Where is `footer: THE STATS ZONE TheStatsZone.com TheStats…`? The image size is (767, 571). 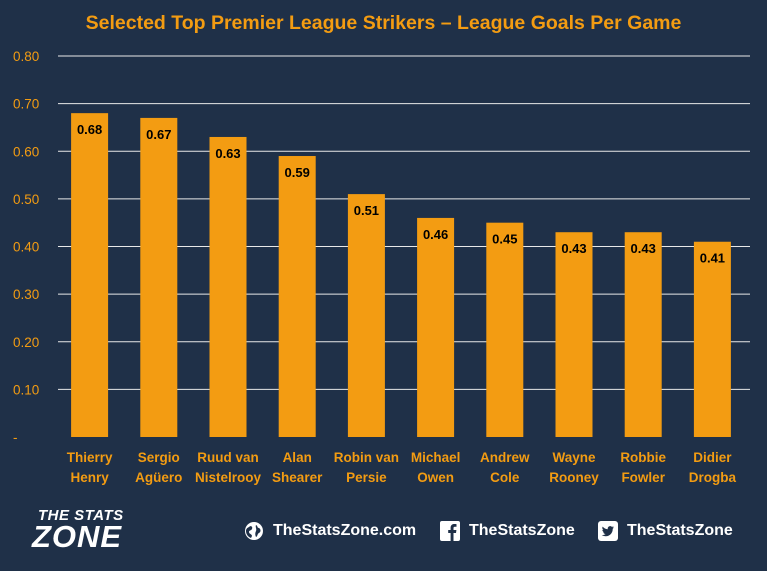
footer: THE STATS ZONE TheStatsZone.com TheStats… is located at coordinates (383, 534).